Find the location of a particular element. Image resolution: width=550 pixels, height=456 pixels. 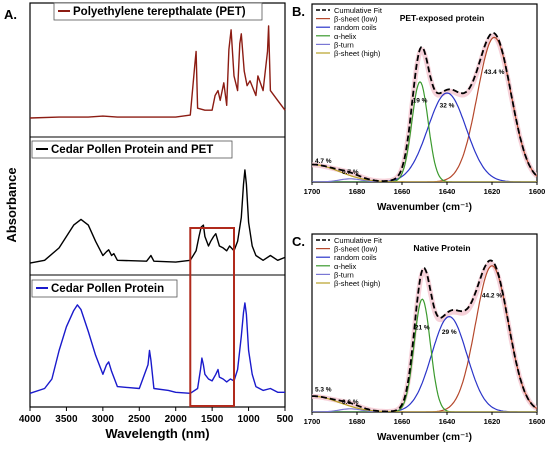

x-tick-label: 1500 is located at coordinates (212, 419).